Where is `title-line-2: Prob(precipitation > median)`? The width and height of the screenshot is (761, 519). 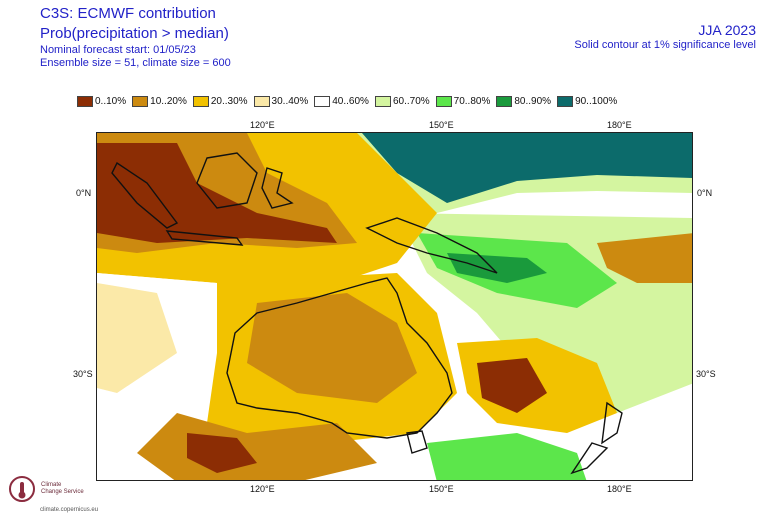
title-line-2: Prob(precipitation > median) is located at coordinates (134, 33).